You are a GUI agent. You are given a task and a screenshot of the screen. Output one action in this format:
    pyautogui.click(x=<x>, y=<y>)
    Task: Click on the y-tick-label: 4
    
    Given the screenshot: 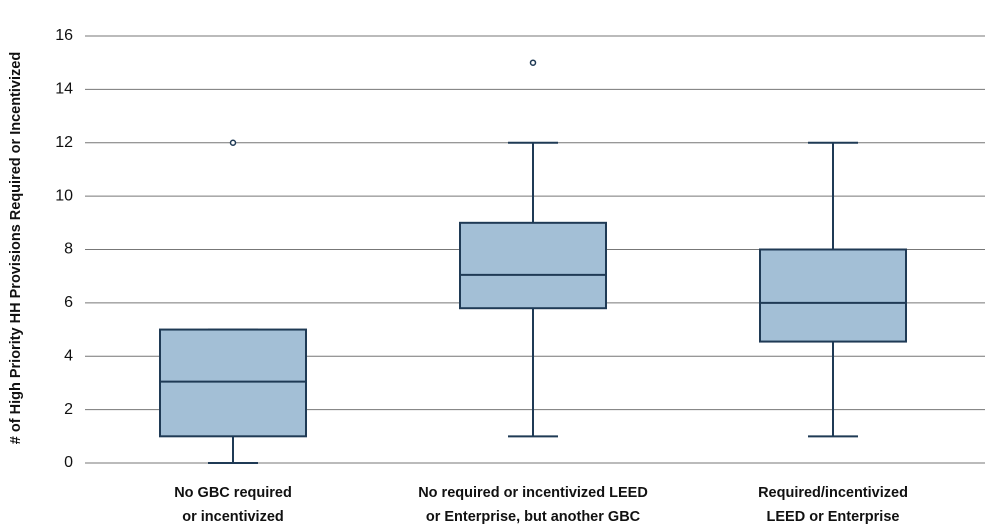 What is the action you would take?
    pyautogui.click(x=68, y=355)
    